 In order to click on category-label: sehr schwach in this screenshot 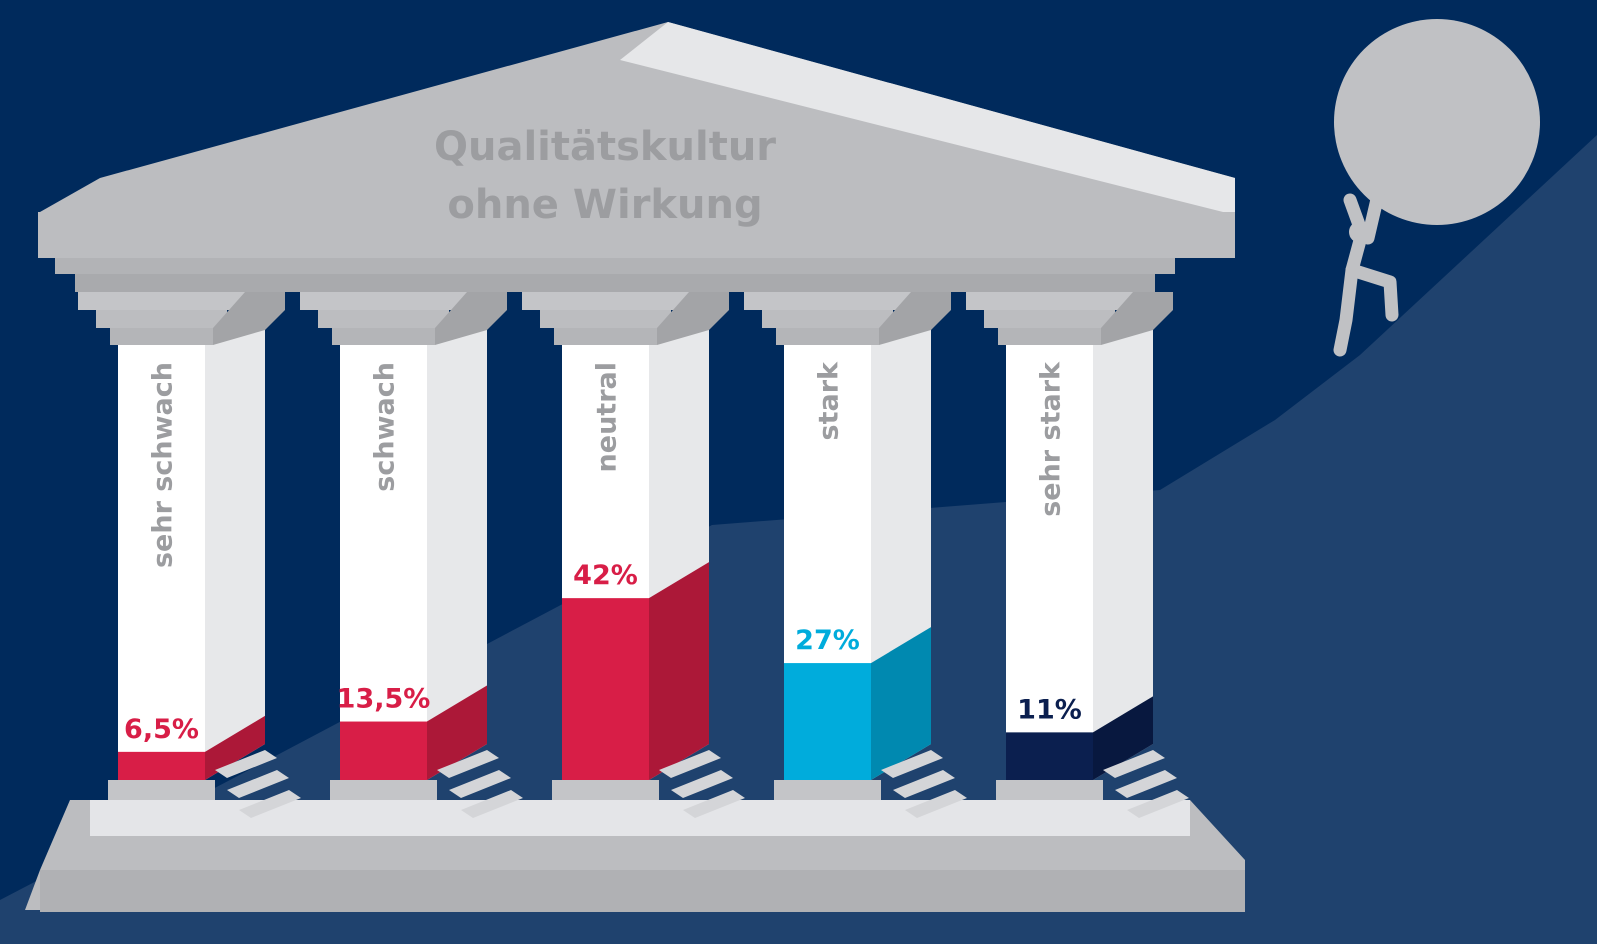, I will do `click(163, 465)`.